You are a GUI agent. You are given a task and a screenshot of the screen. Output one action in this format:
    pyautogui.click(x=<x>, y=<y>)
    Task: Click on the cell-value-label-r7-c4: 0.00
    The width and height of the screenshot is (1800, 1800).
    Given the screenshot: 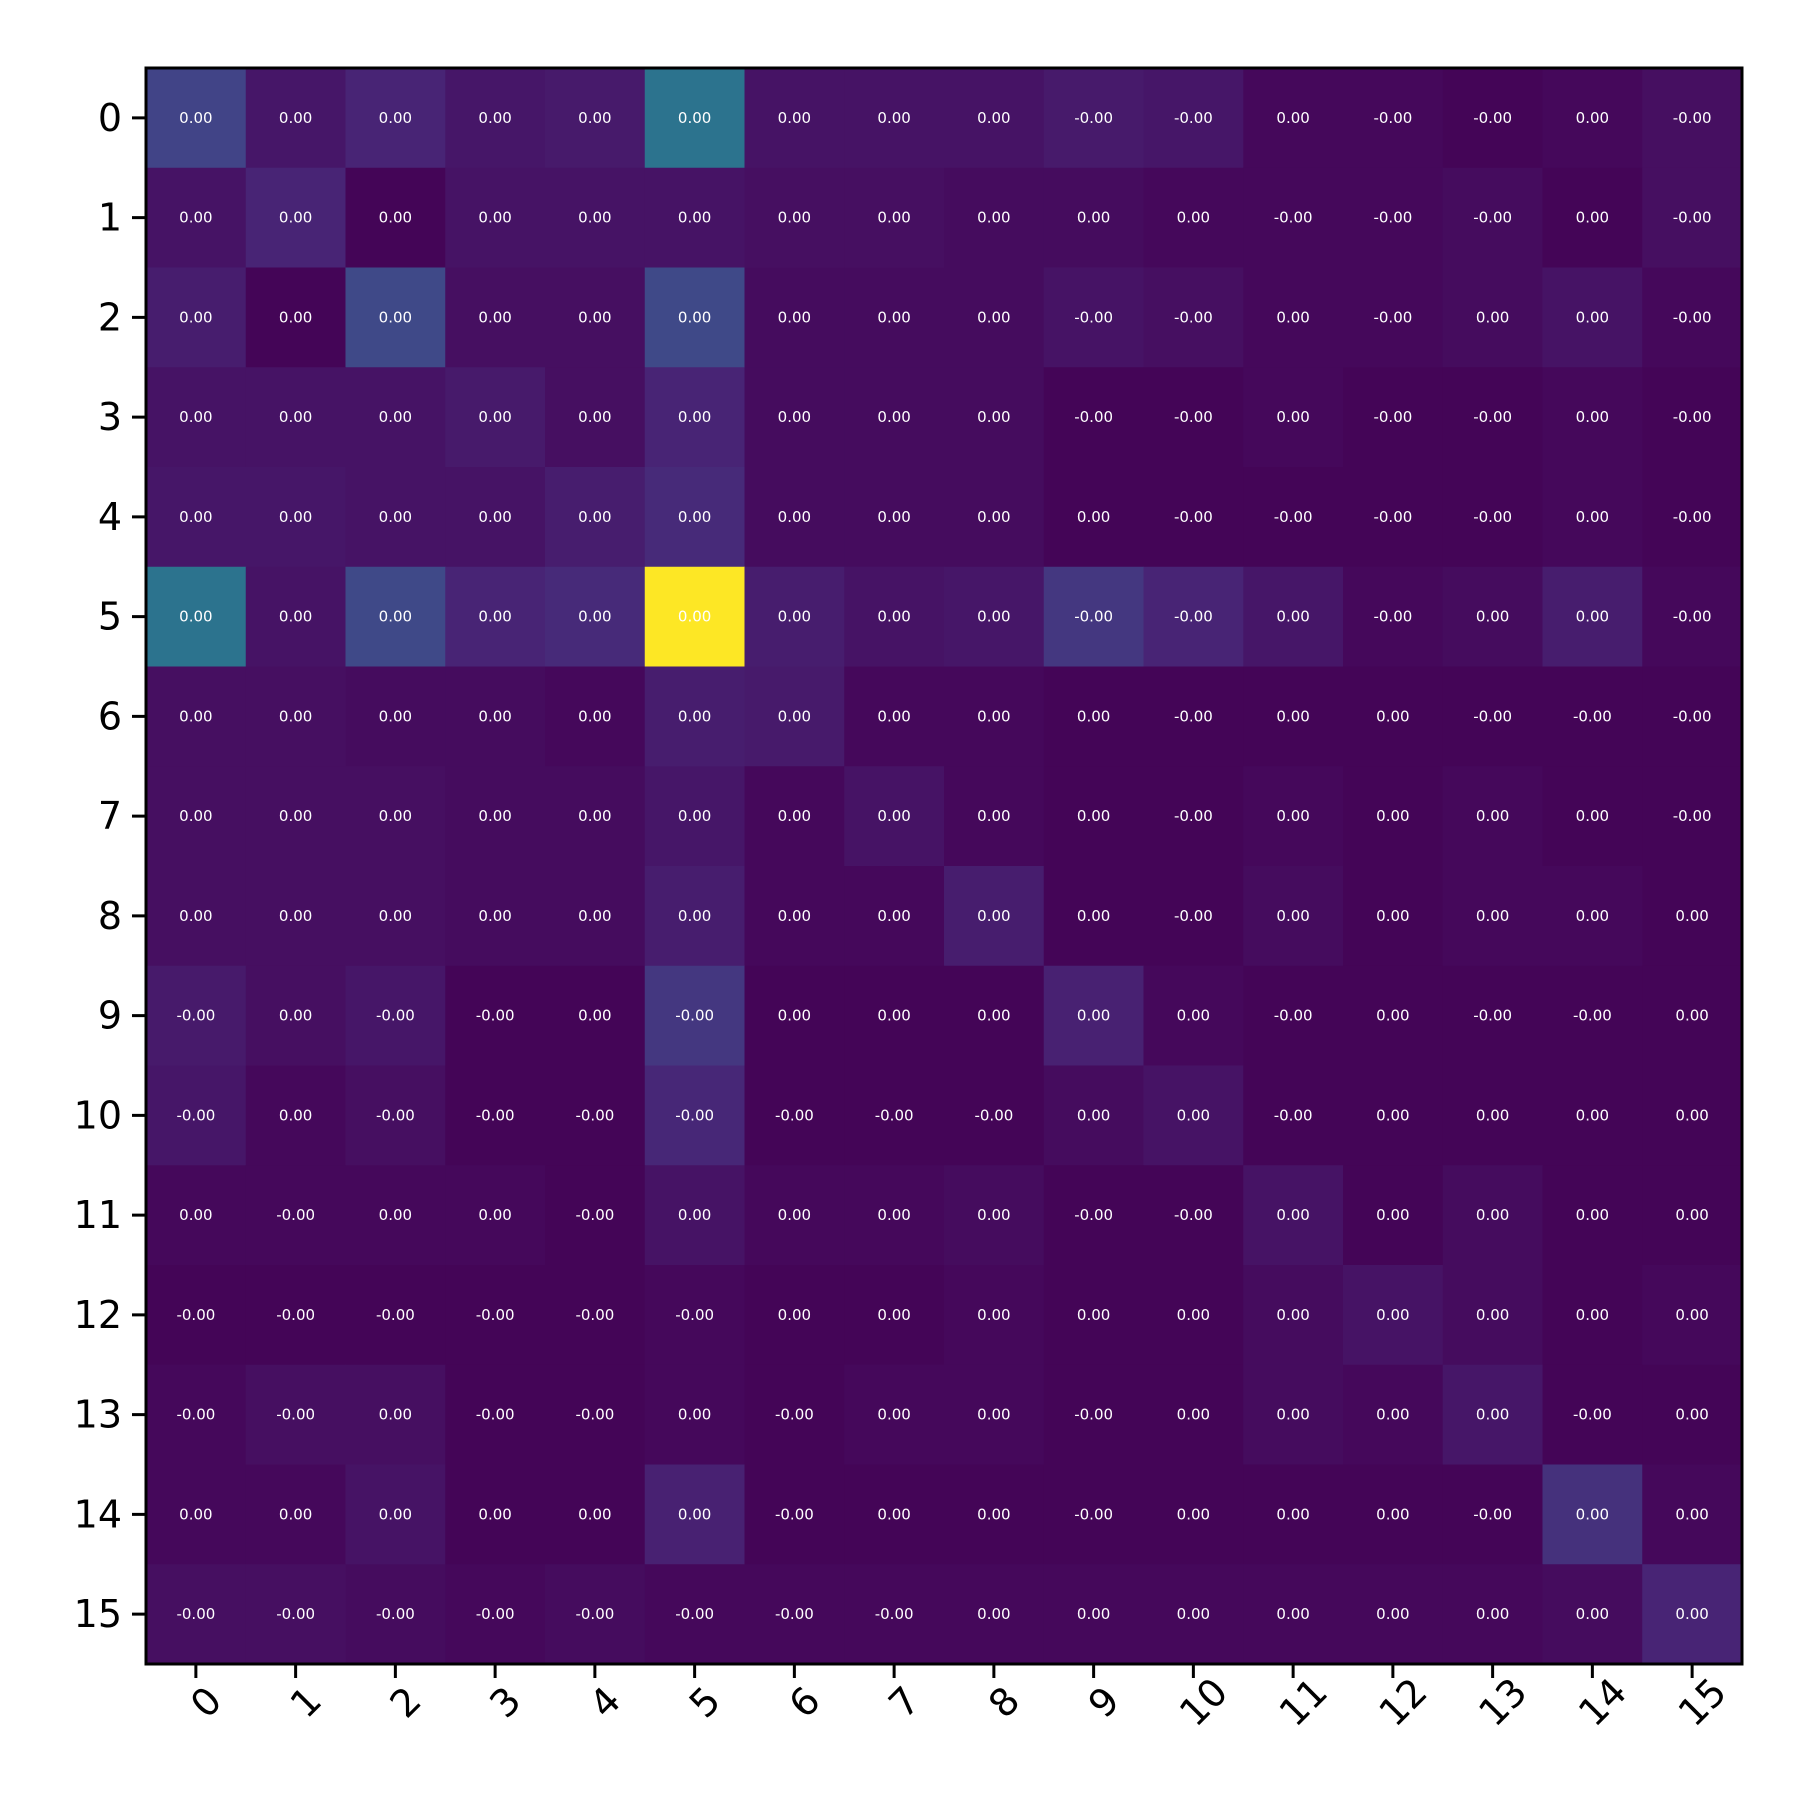 What is the action you would take?
    pyautogui.click(x=594, y=816)
    